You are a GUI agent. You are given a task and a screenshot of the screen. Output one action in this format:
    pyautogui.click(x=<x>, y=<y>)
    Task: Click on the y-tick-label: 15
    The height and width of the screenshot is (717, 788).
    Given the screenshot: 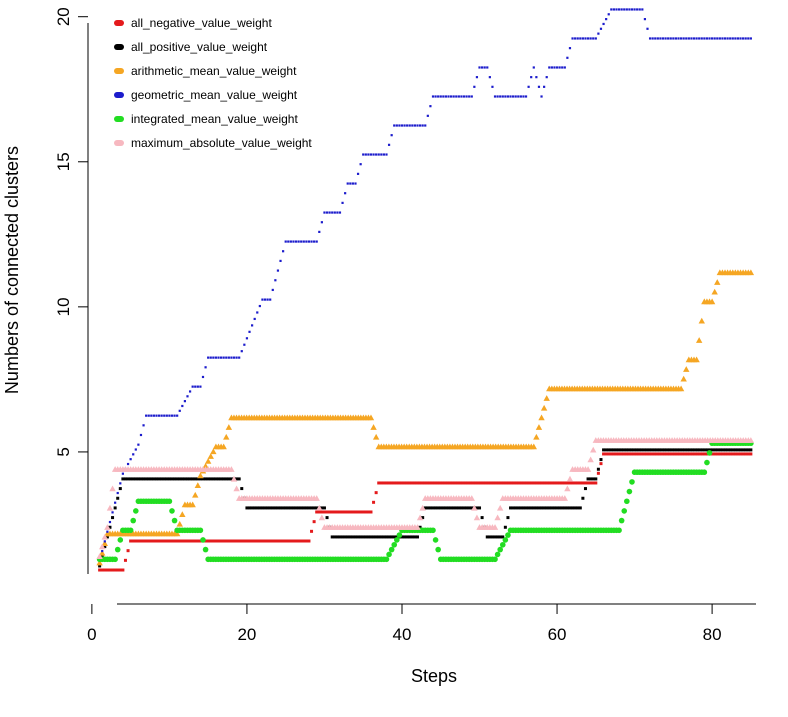 What is the action you would take?
    pyautogui.click(x=63, y=161)
    